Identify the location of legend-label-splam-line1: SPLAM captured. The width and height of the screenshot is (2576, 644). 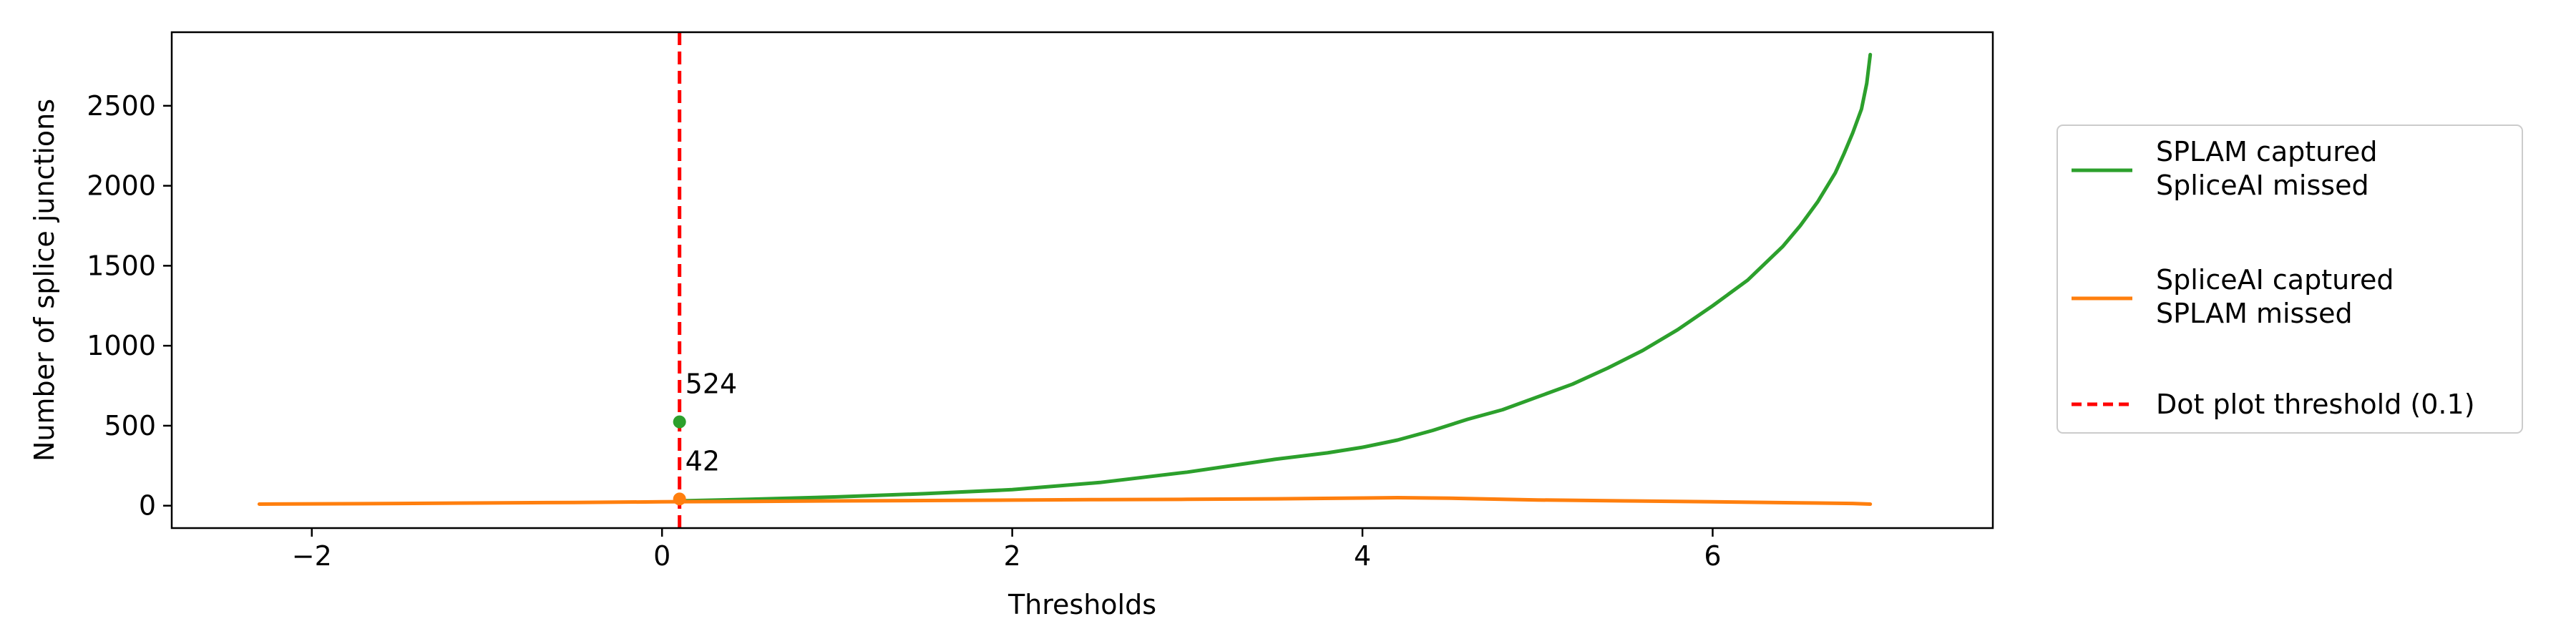
(2267, 151).